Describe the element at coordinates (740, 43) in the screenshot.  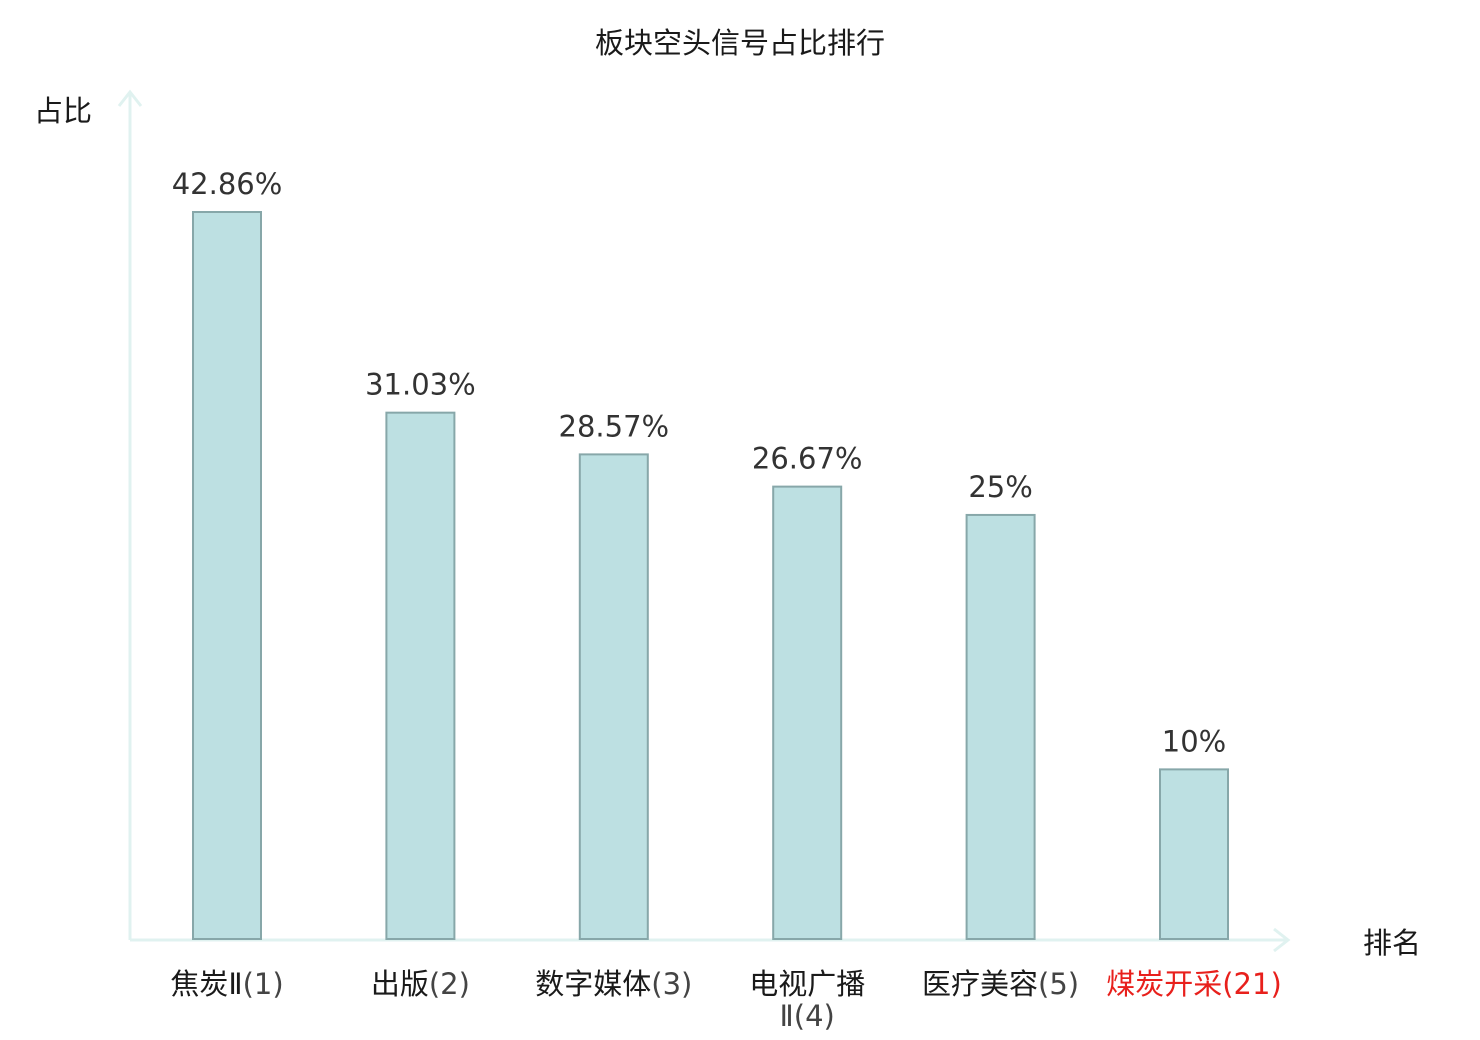
I see `chart-title: 板块空头信号占比排行` at that location.